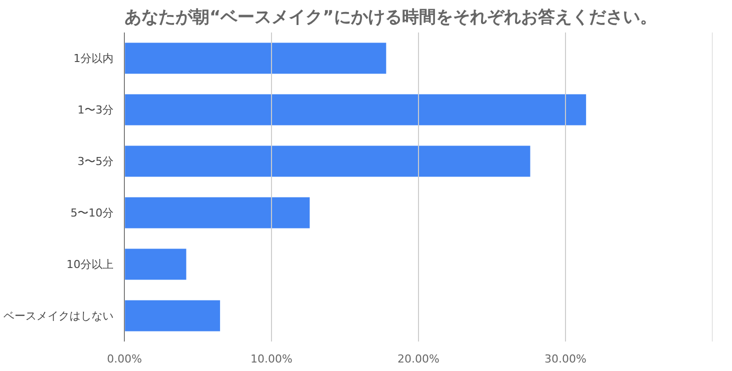 Image resolution: width=732 pixels, height=371 pixels. I want to click on y-tick-label: 5〜10分, so click(92, 213).